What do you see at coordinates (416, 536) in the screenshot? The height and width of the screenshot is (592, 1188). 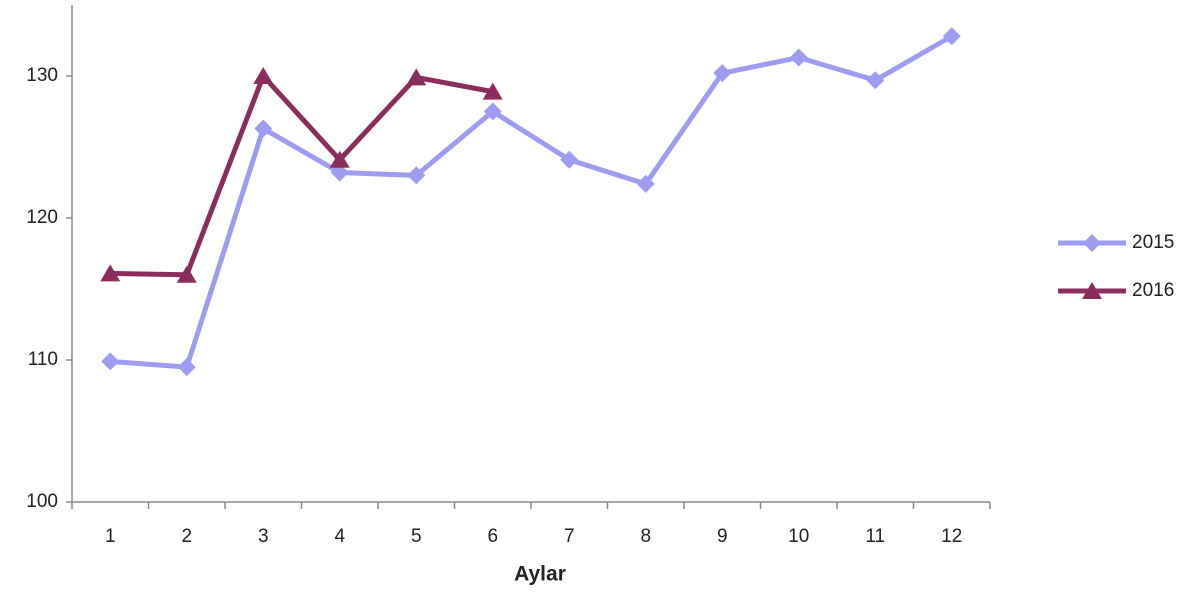 I see `x-tick-label: 5` at bounding box center [416, 536].